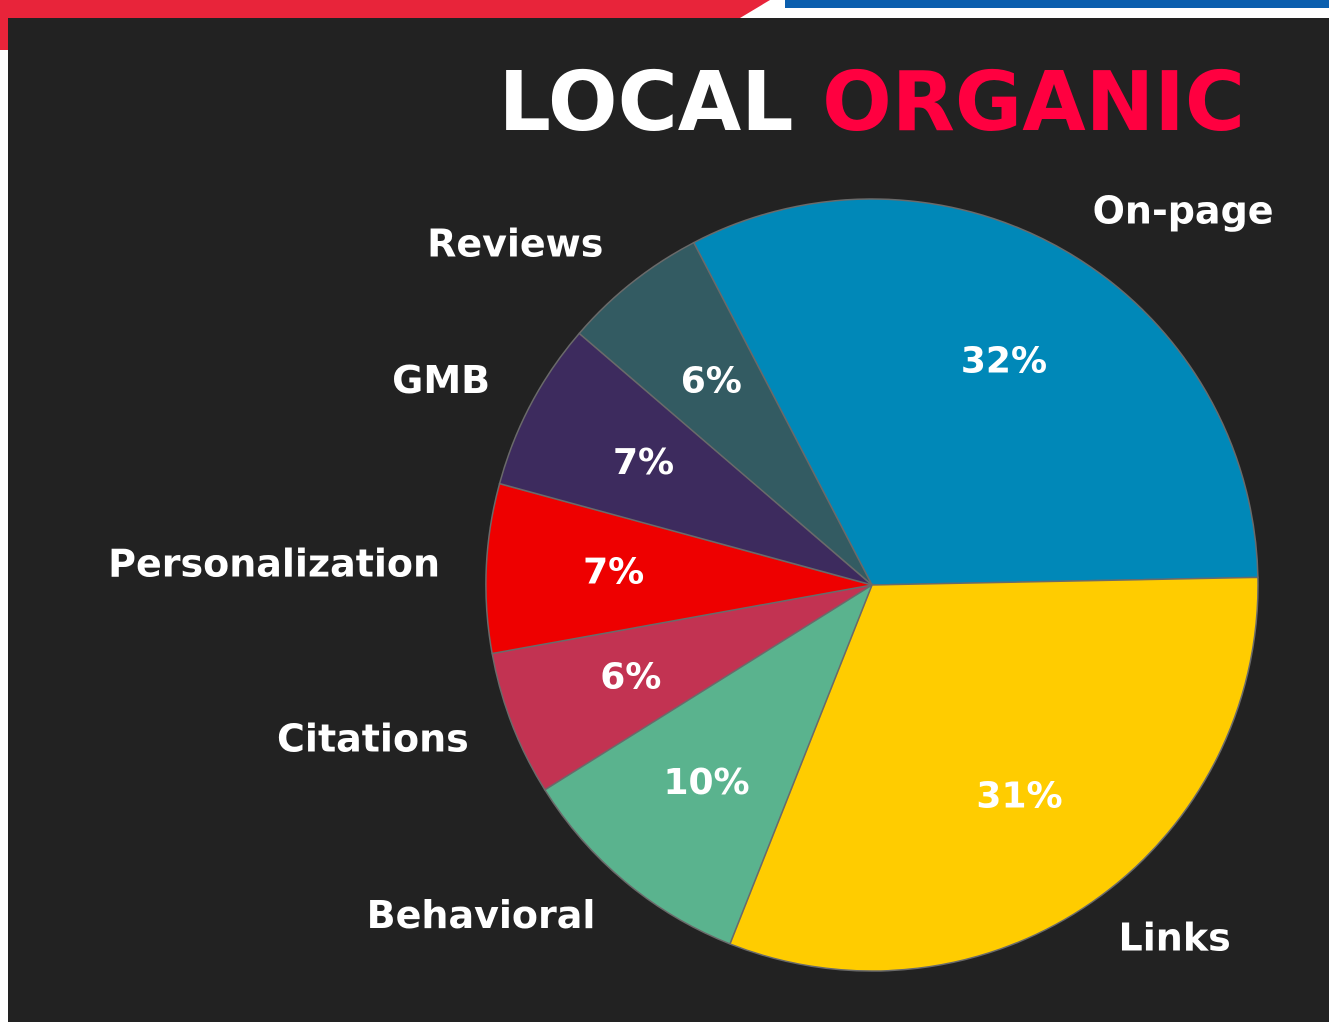  Describe the element at coordinates (515, 244) in the screenshot. I see `slice-label: Reviews` at that location.